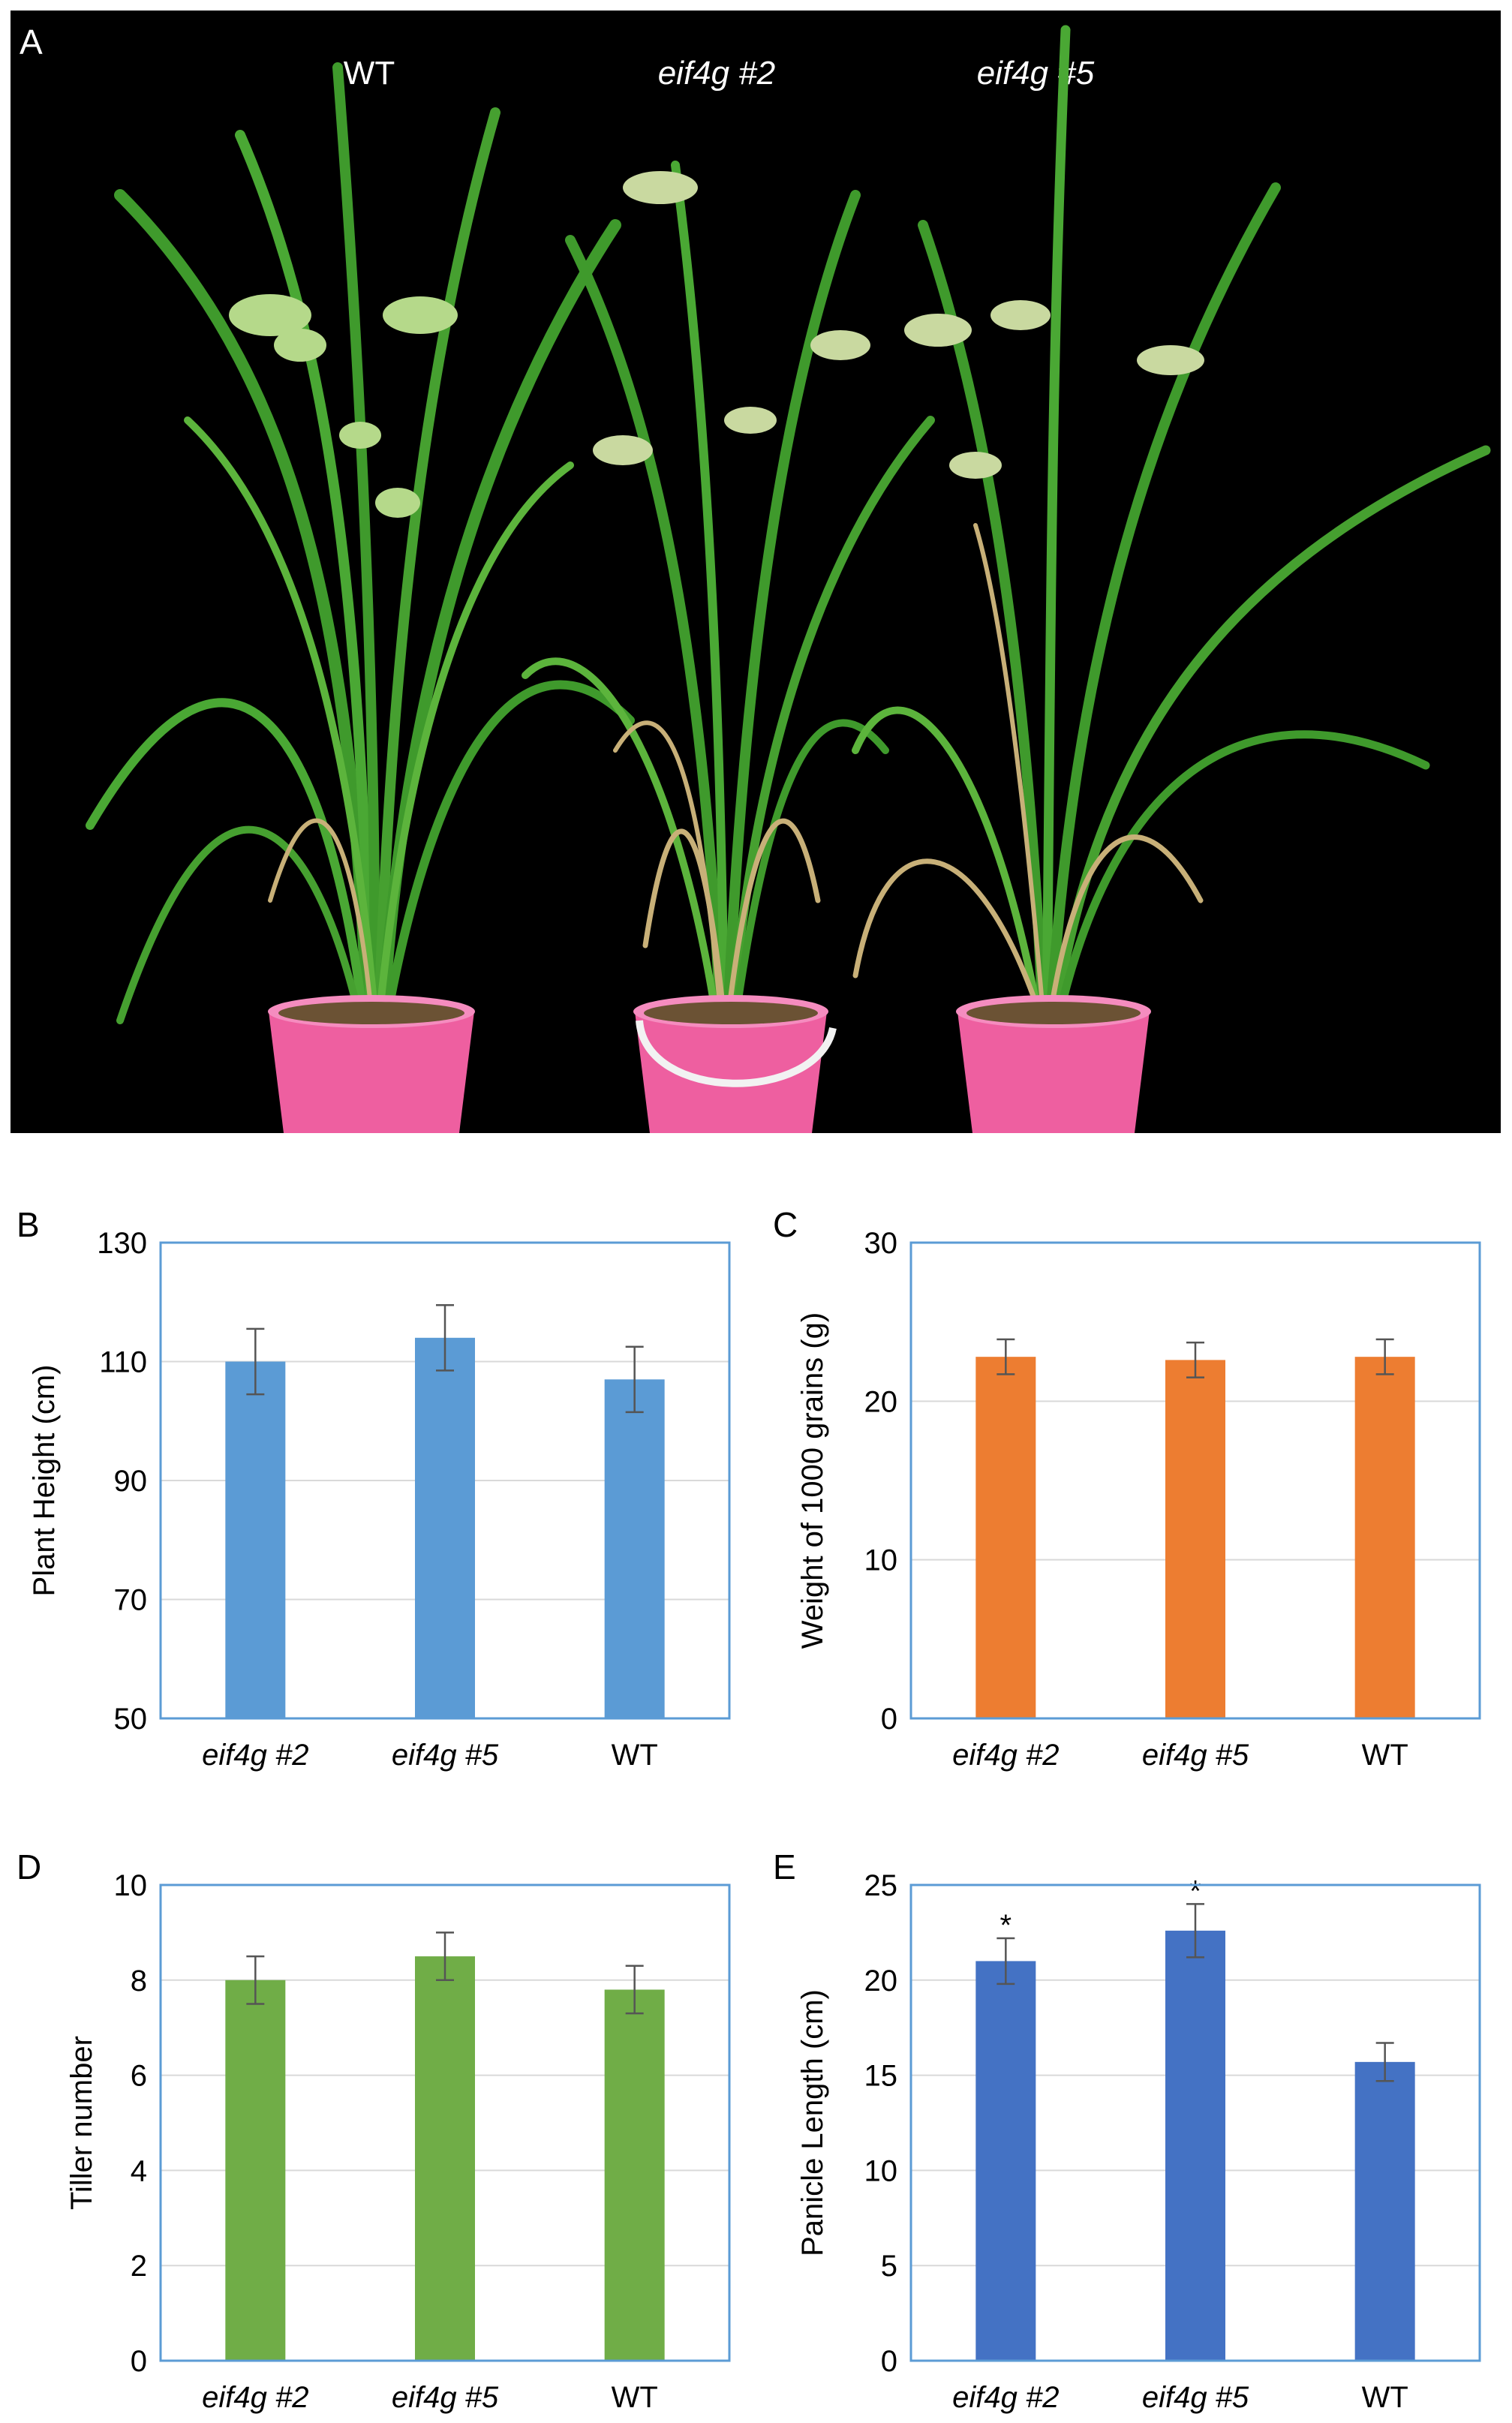 This screenshot has height=2423, width=1512. What do you see at coordinates (139, 2361) in the screenshot?
I see `panel-d-ytick-label: 0` at bounding box center [139, 2361].